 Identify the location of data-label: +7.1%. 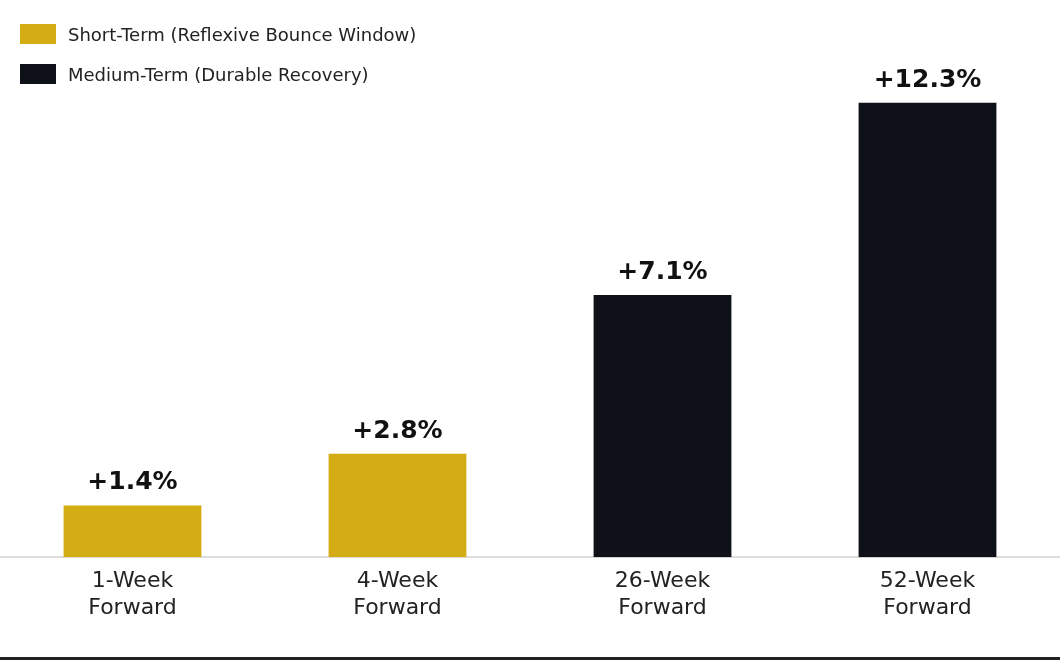
(662, 270).